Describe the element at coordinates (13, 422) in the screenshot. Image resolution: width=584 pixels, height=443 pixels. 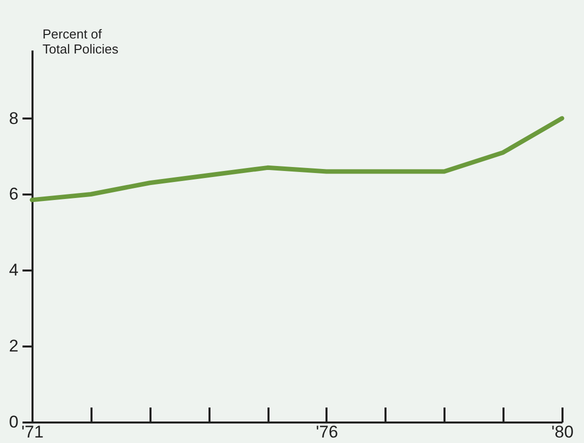
I see `y-tick-label: 0` at that location.